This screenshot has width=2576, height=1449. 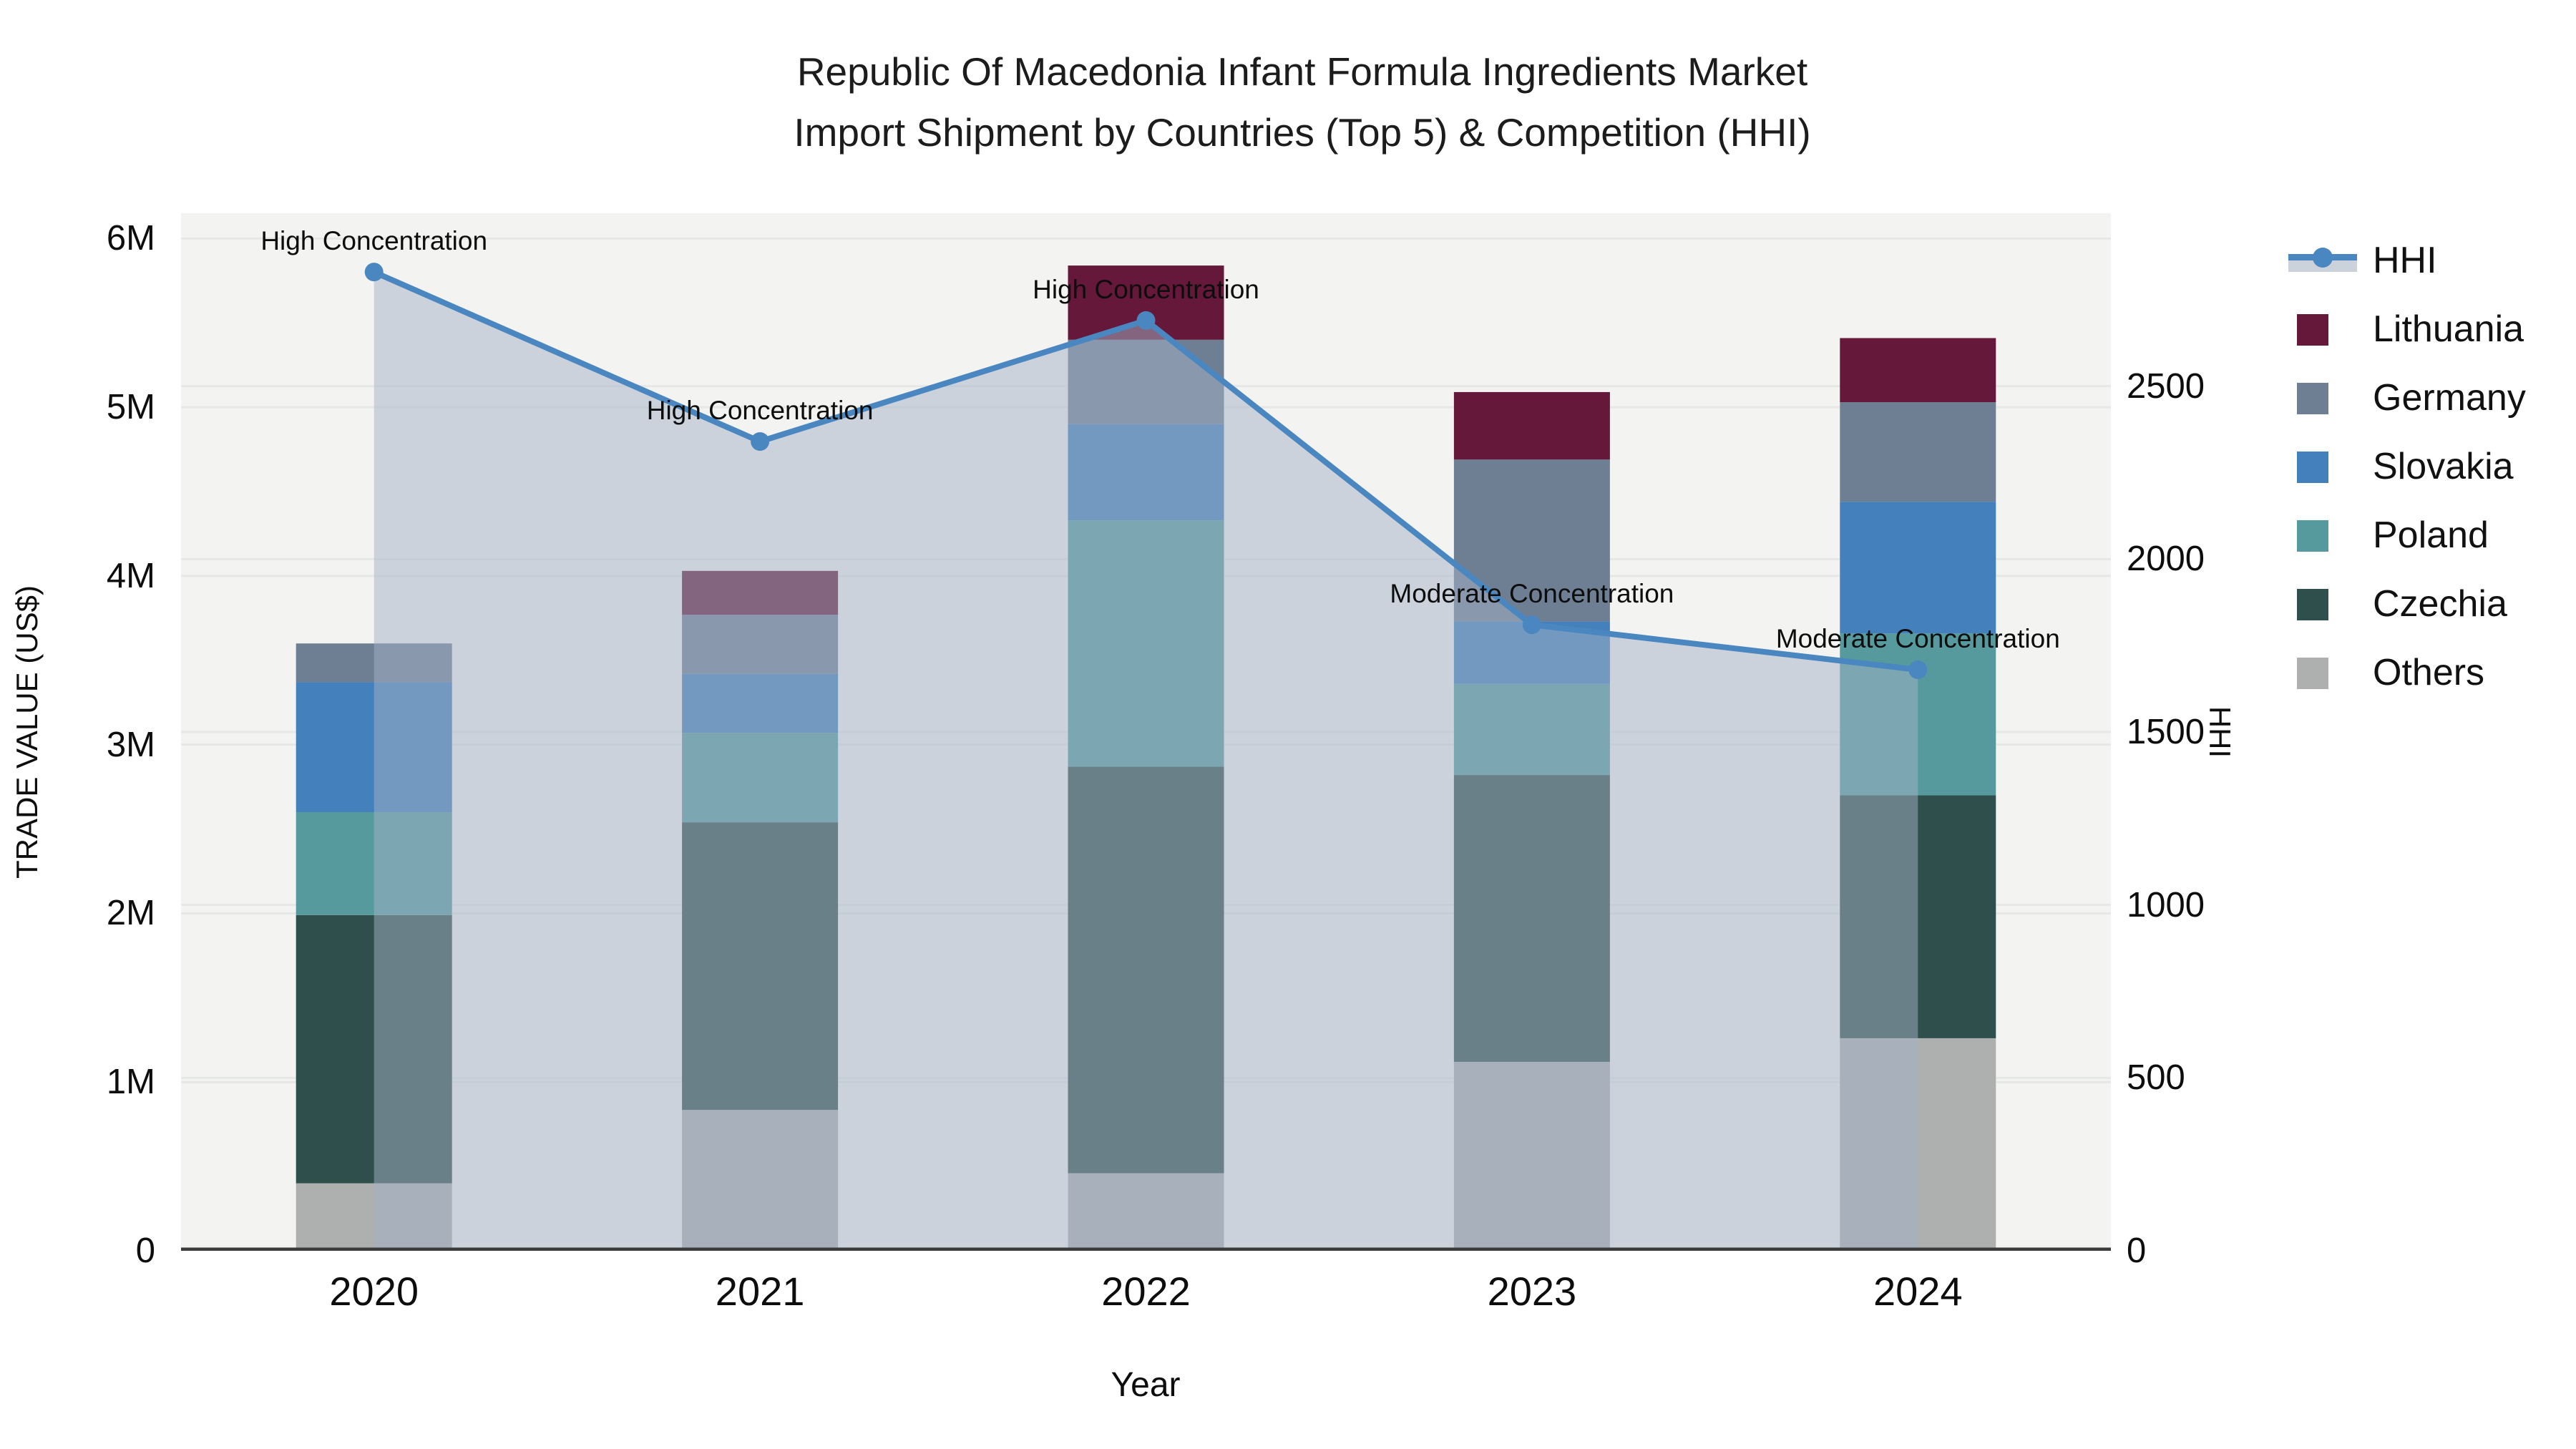 I want to click on hhi-marker-2023, so click(x=1531, y=625).